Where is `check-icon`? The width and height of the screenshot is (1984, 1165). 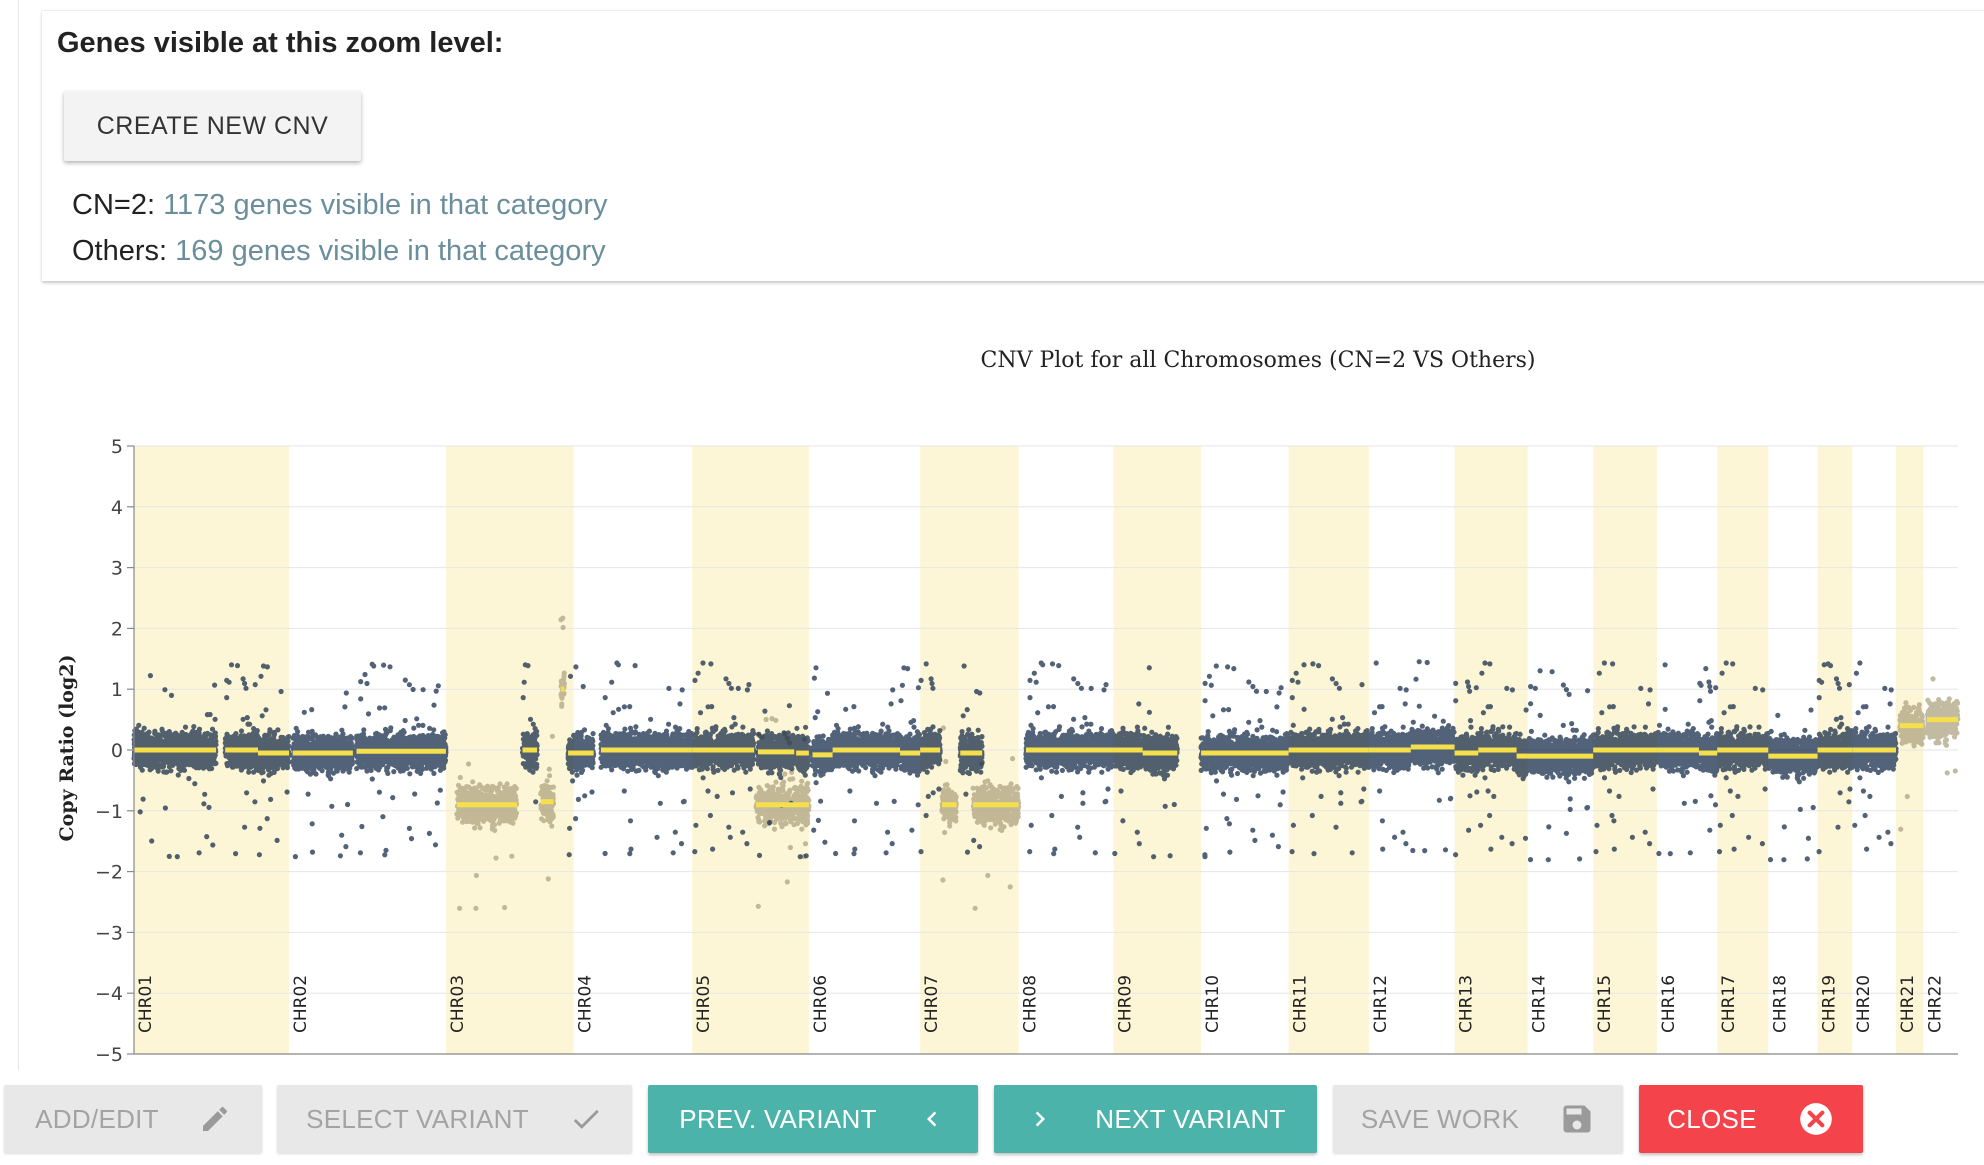 check-icon is located at coordinates (586, 1119).